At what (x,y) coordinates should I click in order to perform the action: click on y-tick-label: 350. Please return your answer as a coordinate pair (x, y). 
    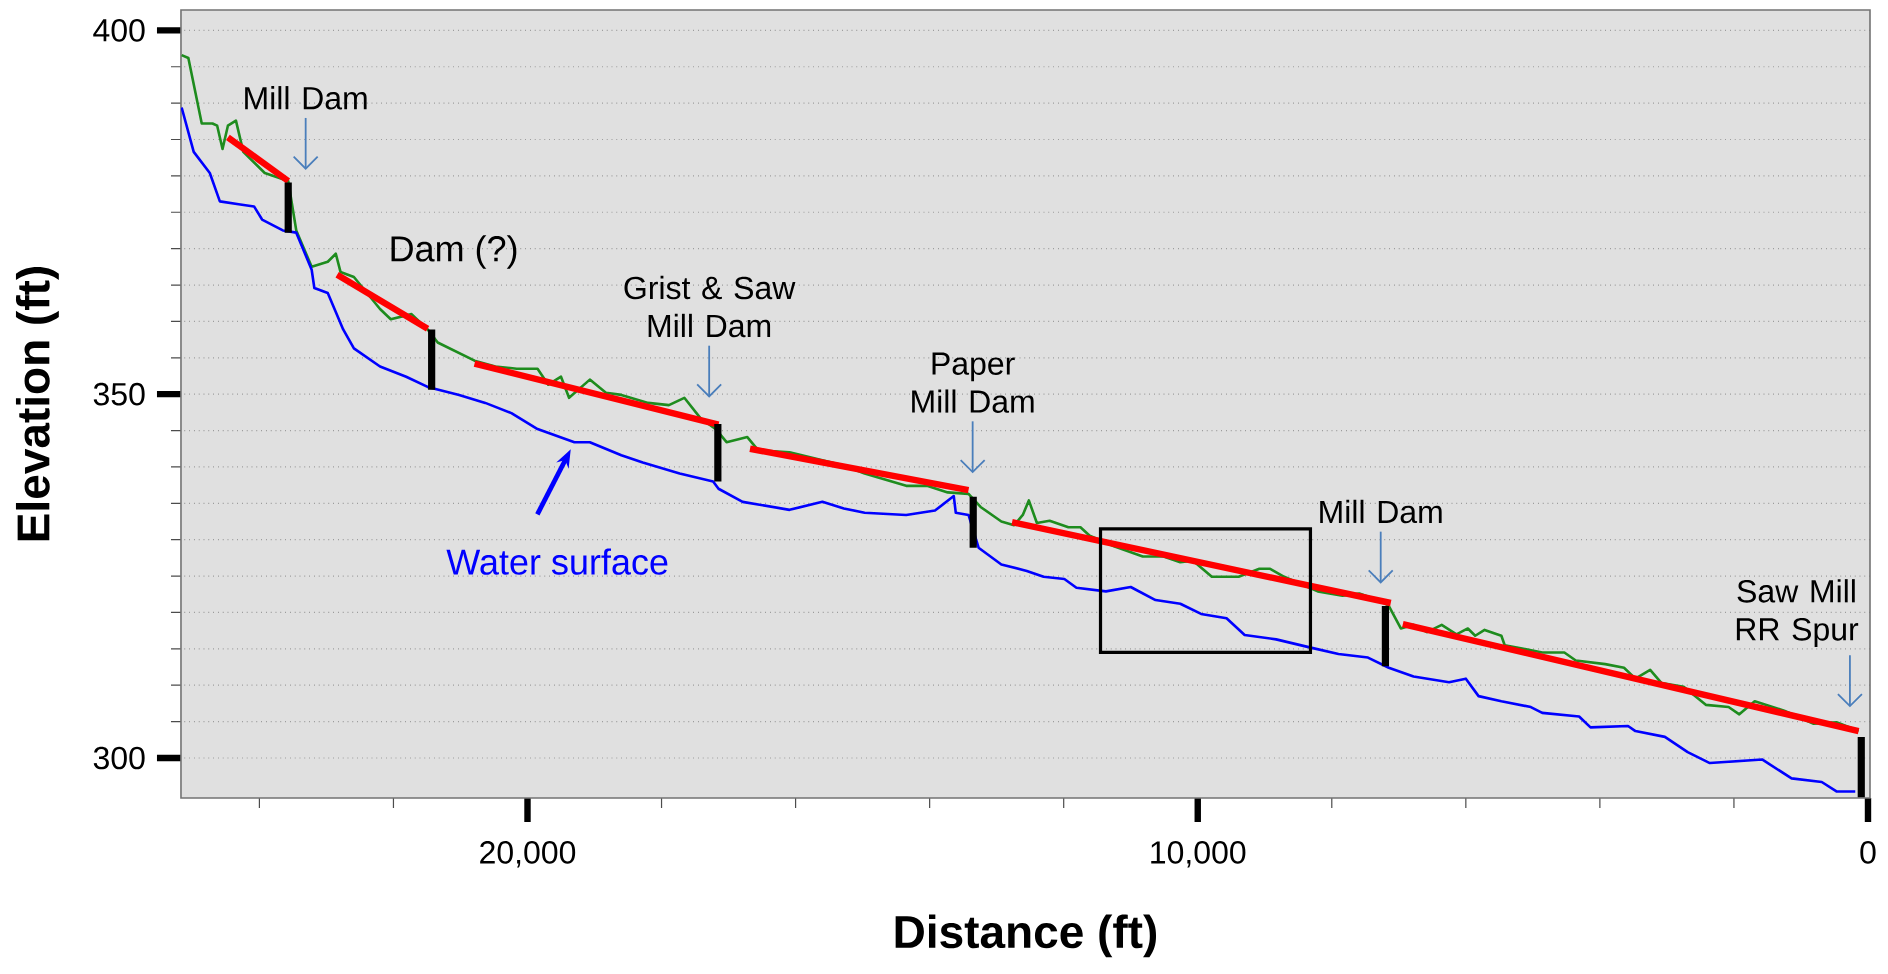
    Looking at the image, I should click on (119, 394).